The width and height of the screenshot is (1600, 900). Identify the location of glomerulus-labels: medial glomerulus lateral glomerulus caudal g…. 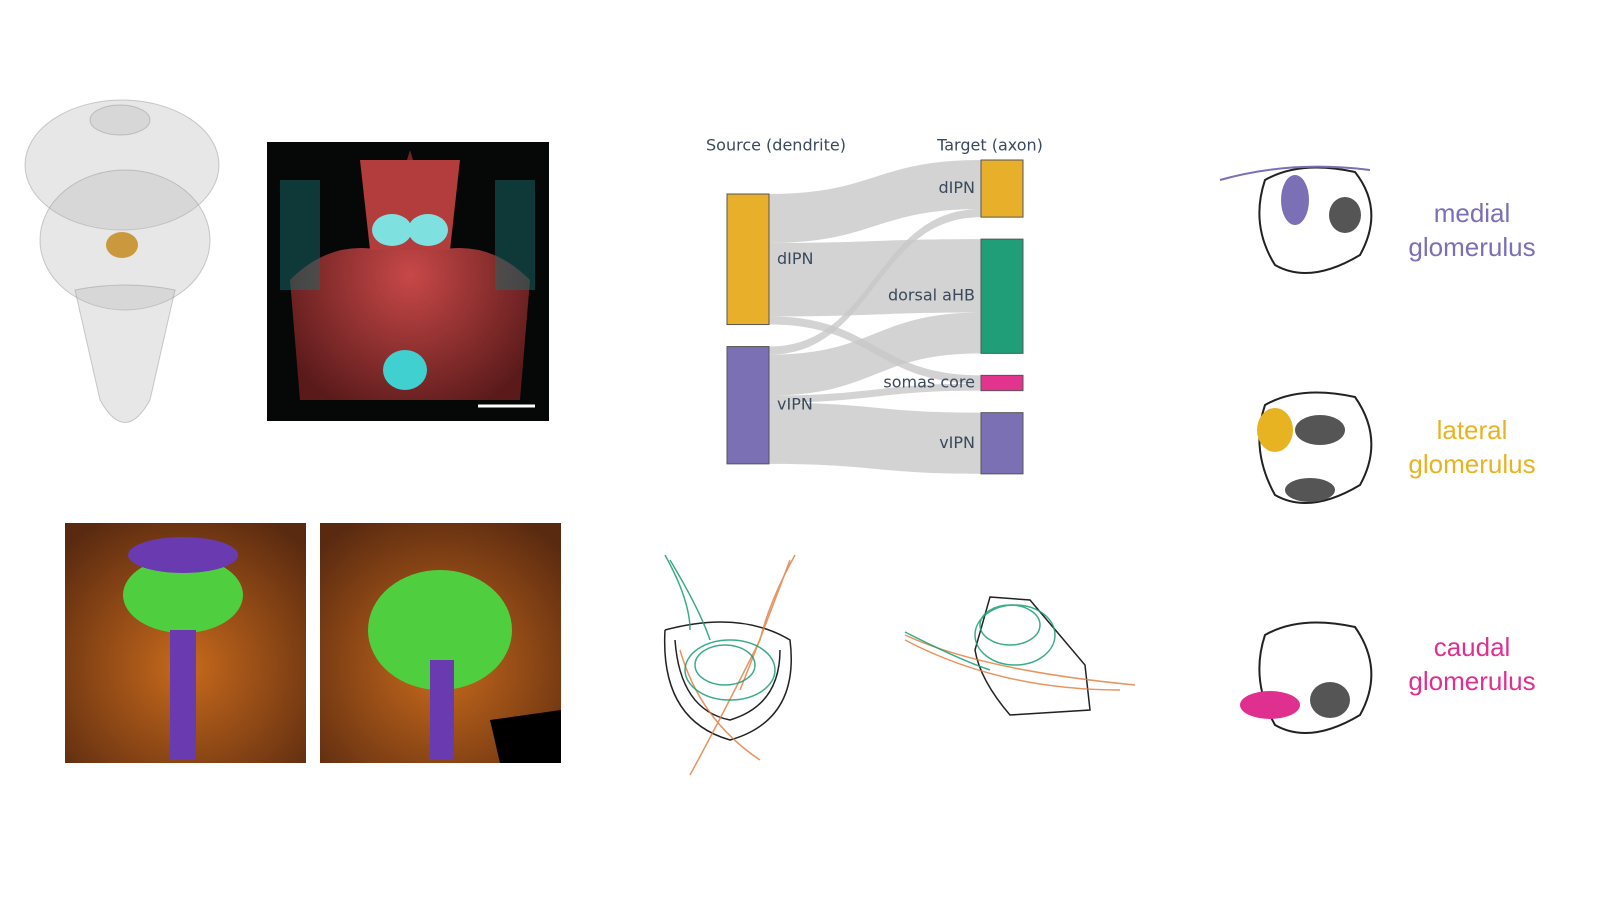
(1471, 447).